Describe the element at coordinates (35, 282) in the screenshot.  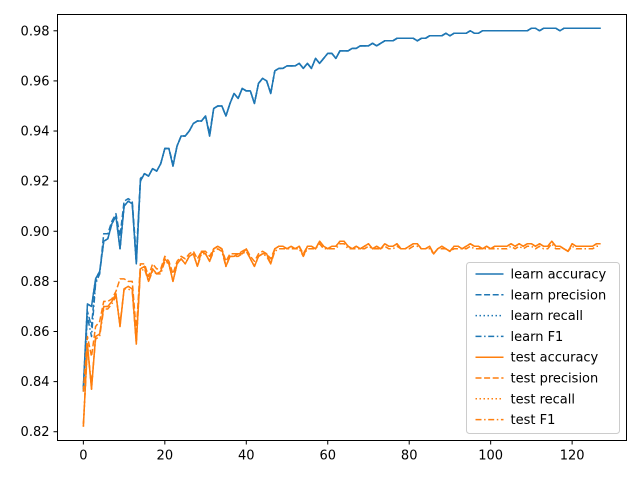
I see `y-tick-label: 0.88` at that location.